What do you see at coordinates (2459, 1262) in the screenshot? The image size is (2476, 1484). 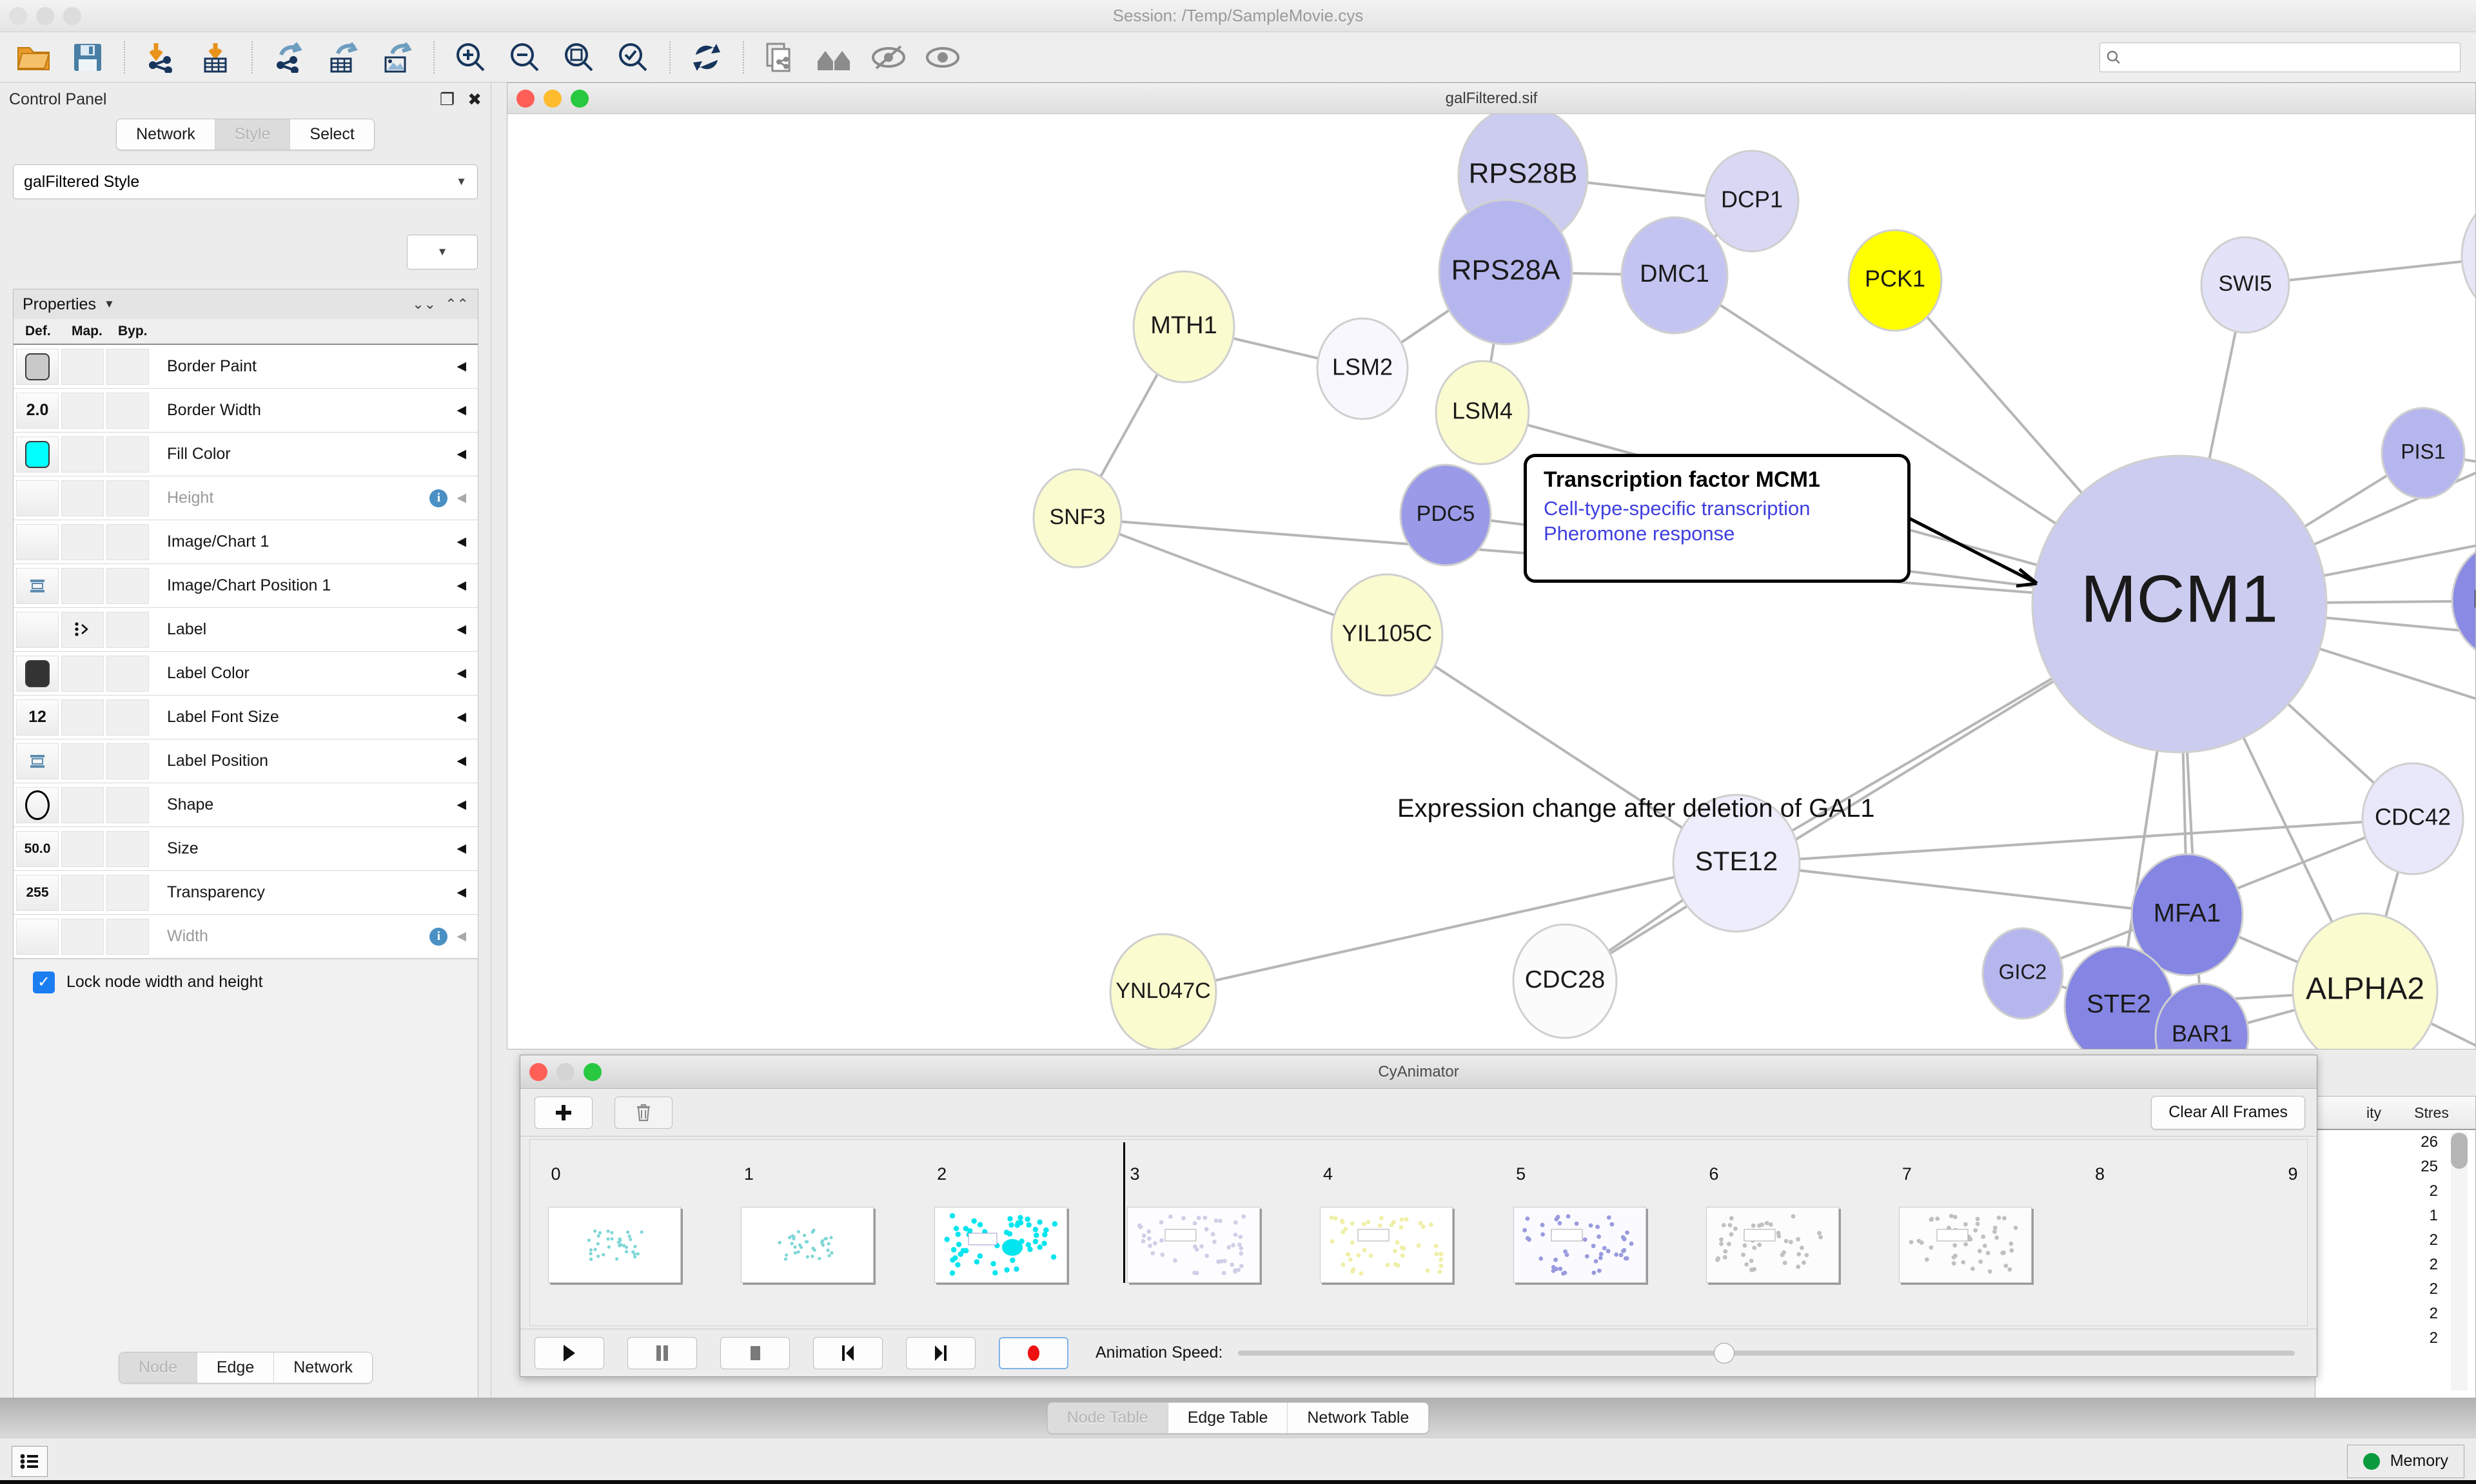 I see `side-table-scrollbar` at bounding box center [2459, 1262].